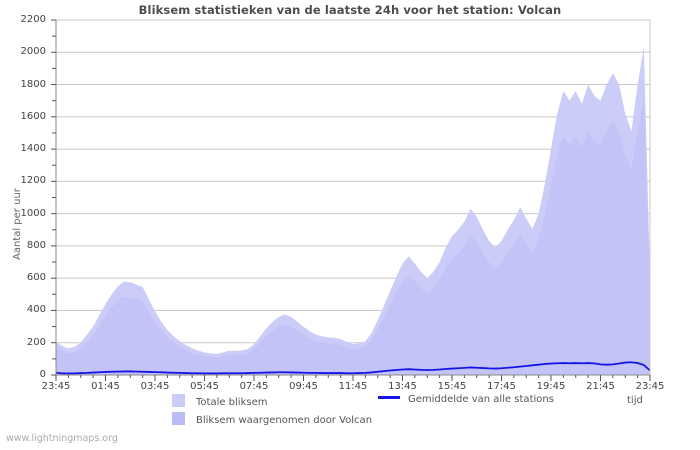  Describe the element at coordinates (42, 374) in the screenshot. I see `y-tick-label: 0` at that location.